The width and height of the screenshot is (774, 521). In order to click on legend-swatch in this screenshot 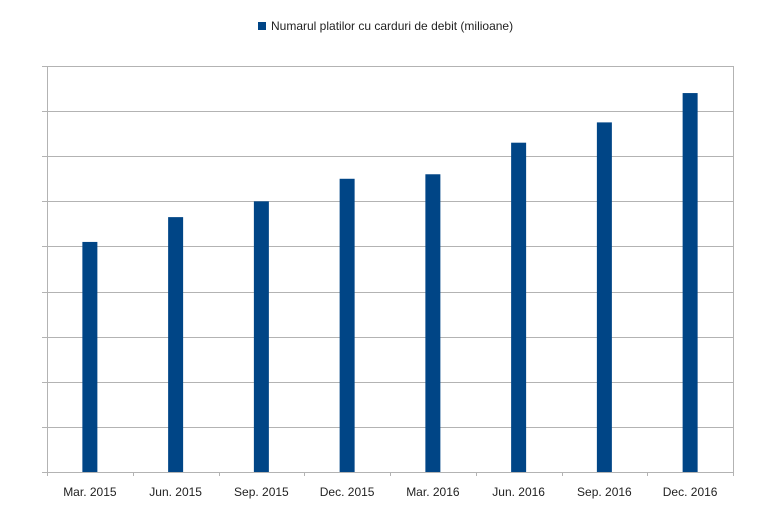, I will do `click(262, 26)`.